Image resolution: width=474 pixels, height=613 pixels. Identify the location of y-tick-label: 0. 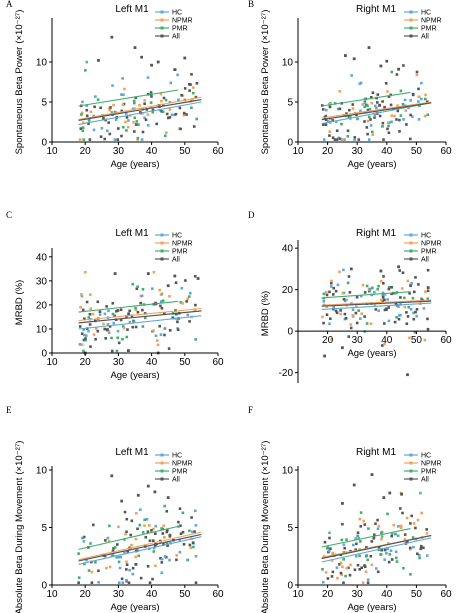
(290, 143).